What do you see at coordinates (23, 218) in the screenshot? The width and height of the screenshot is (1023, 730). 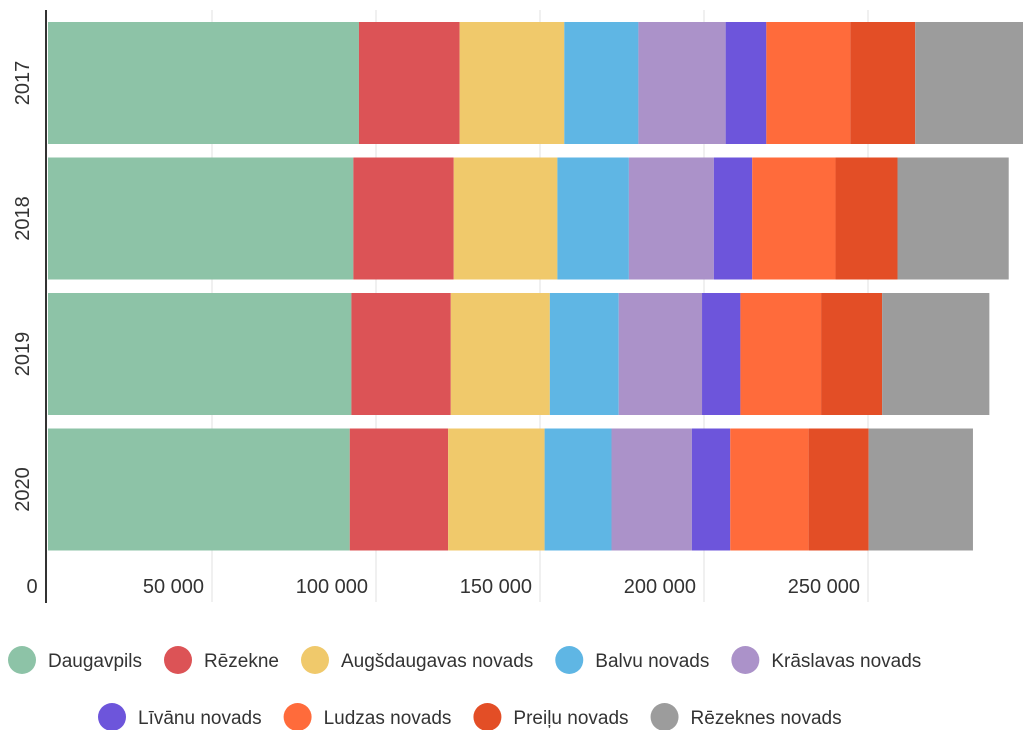 I see `category-label-2018: 2018` at bounding box center [23, 218].